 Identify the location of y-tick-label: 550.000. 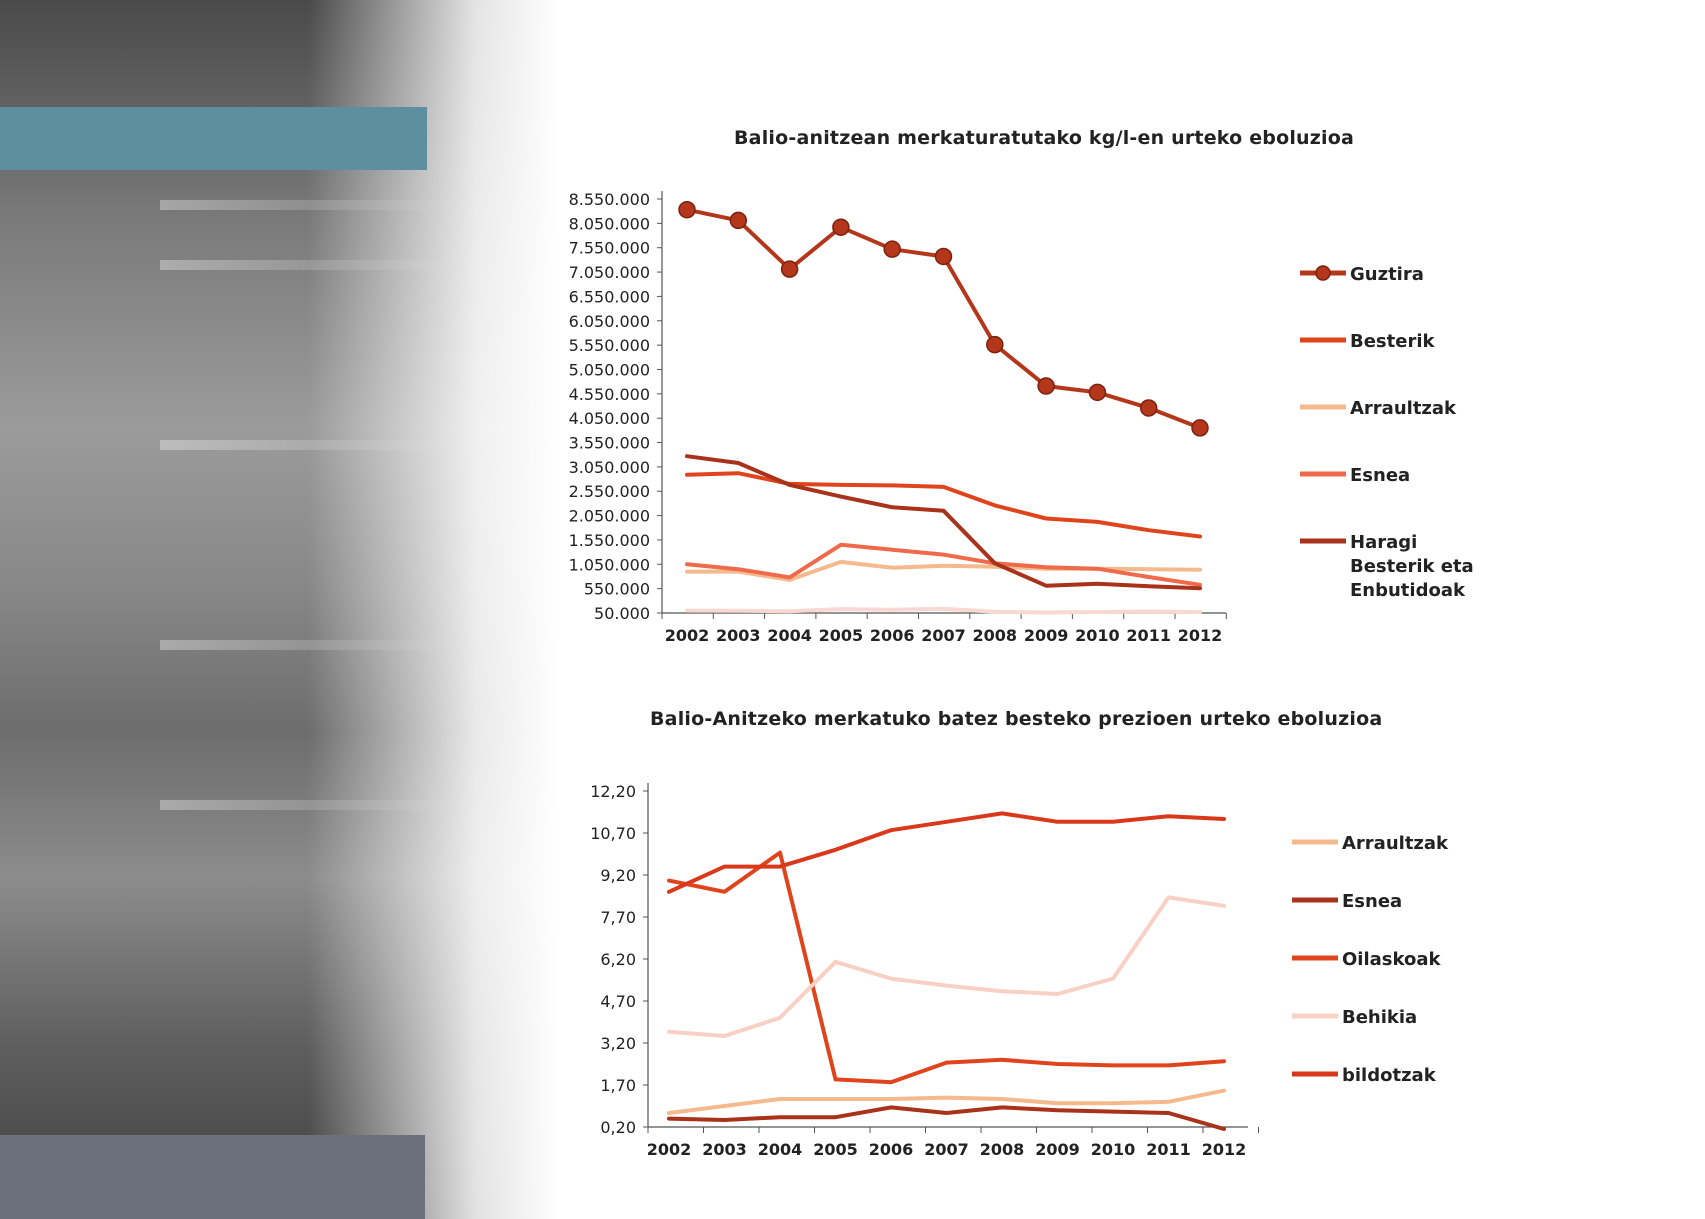
(617, 589).